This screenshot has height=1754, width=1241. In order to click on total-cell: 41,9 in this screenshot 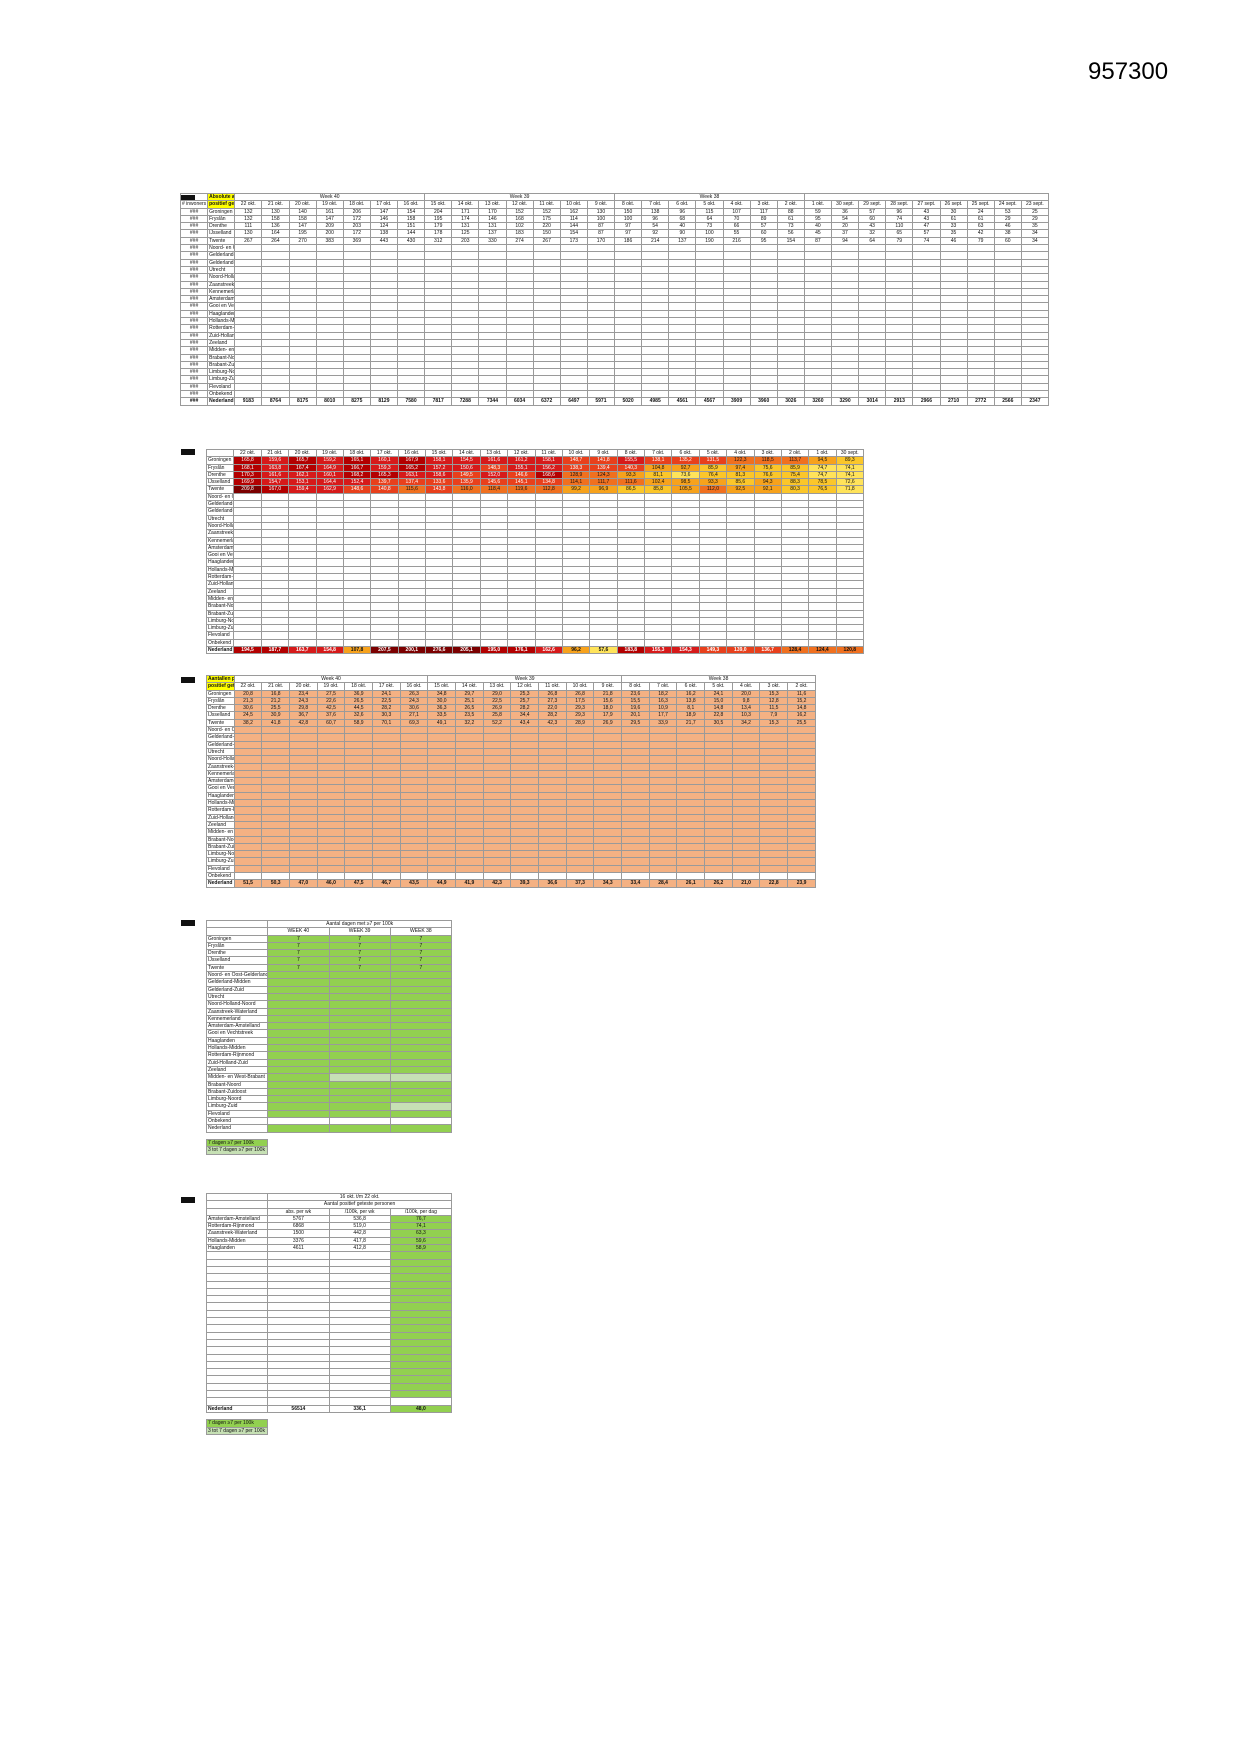, I will do `click(469, 883)`.